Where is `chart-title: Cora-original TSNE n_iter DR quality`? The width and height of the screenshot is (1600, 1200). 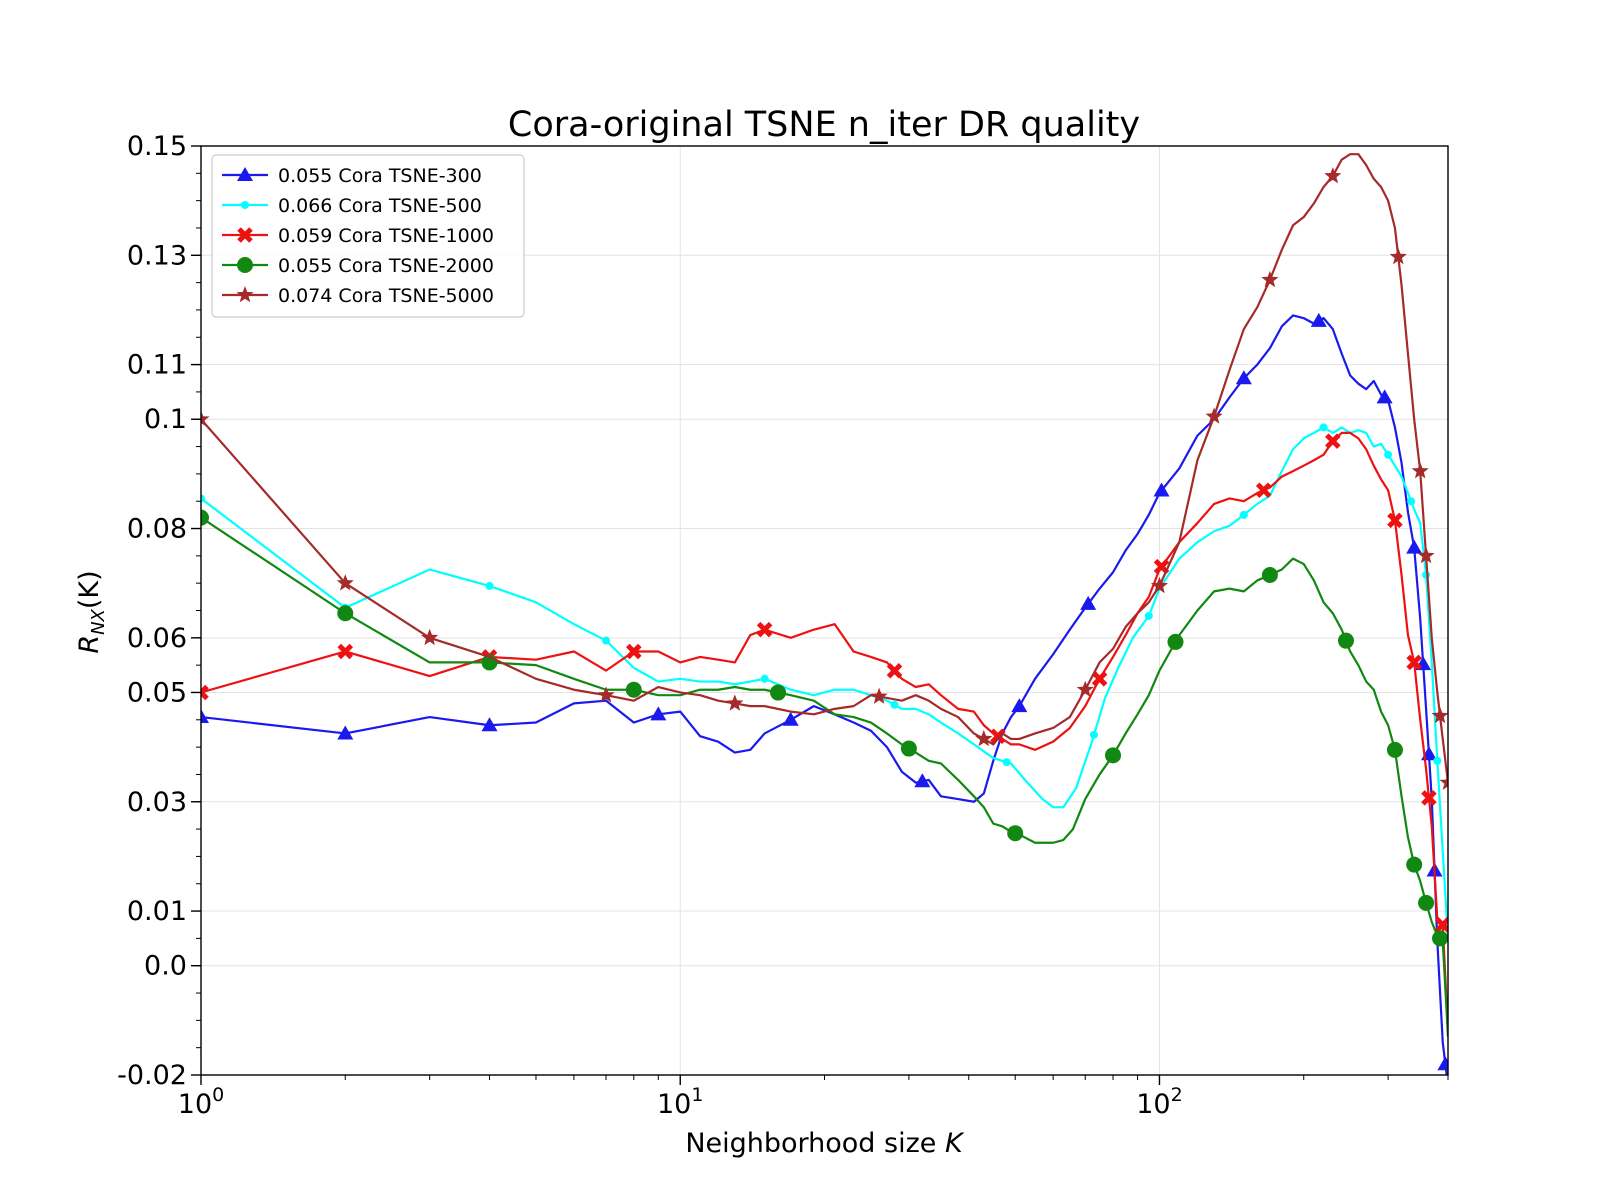
chart-title: Cora-original TSNE n_iter DR quality is located at coordinates (824, 125).